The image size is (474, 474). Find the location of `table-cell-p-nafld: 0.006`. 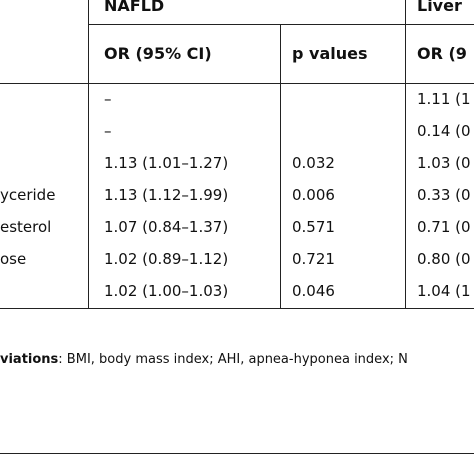

table-cell-p-nafld: 0.006 is located at coordinates (313, 195).